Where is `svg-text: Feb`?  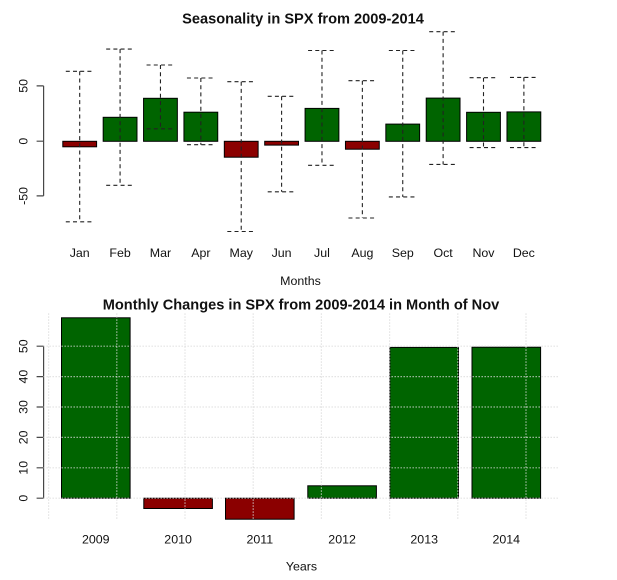
svg-text: Feb is located at coordinates (119, 253).